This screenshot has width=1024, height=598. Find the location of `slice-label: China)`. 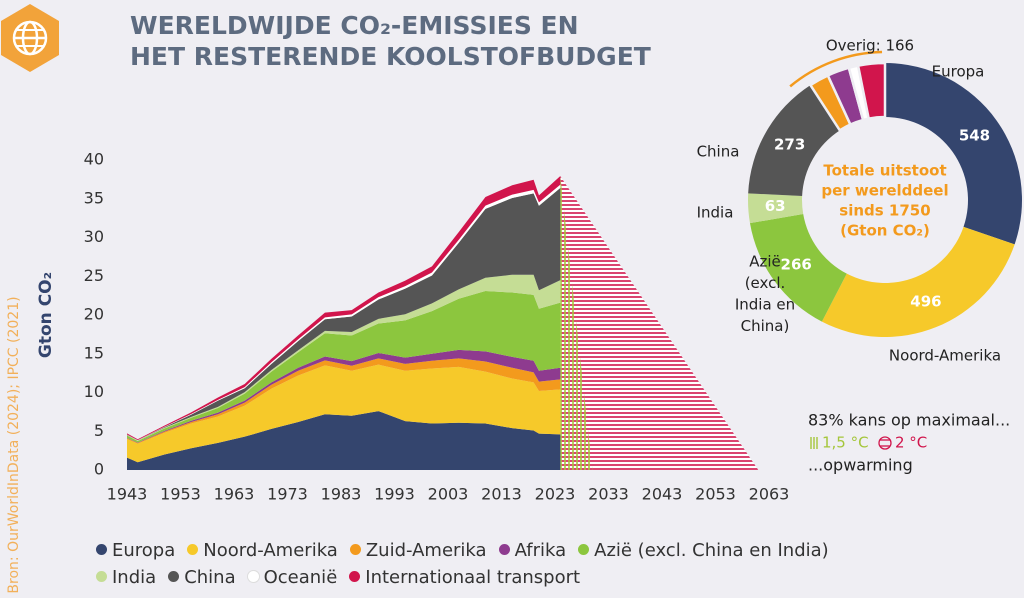

slice-label: China) is located at coordinates (765, 326).